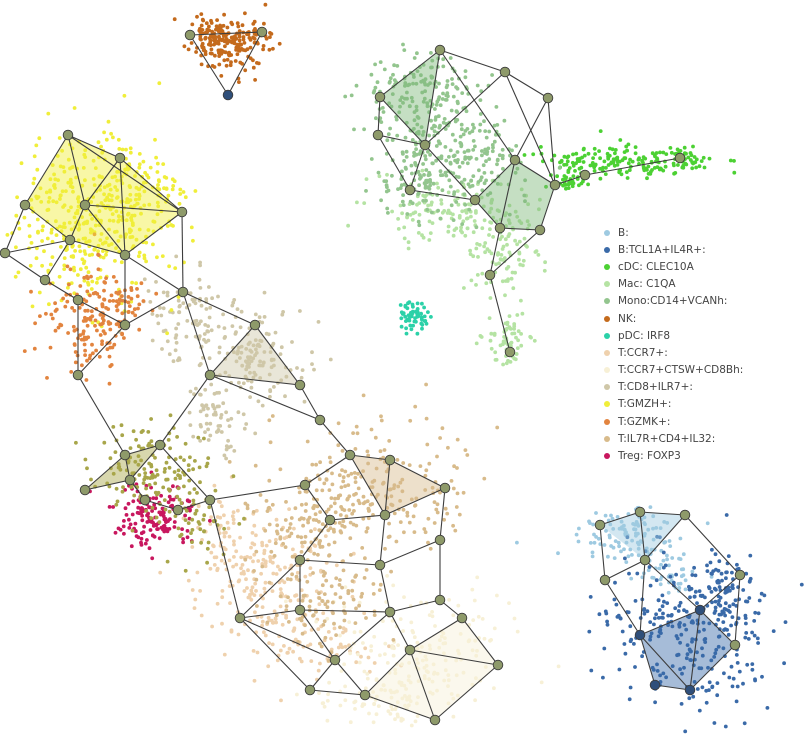  Describe the element at coordinates (703, 421) in the screenshot. I see `legend-item: T:GZMK+:` at that location.